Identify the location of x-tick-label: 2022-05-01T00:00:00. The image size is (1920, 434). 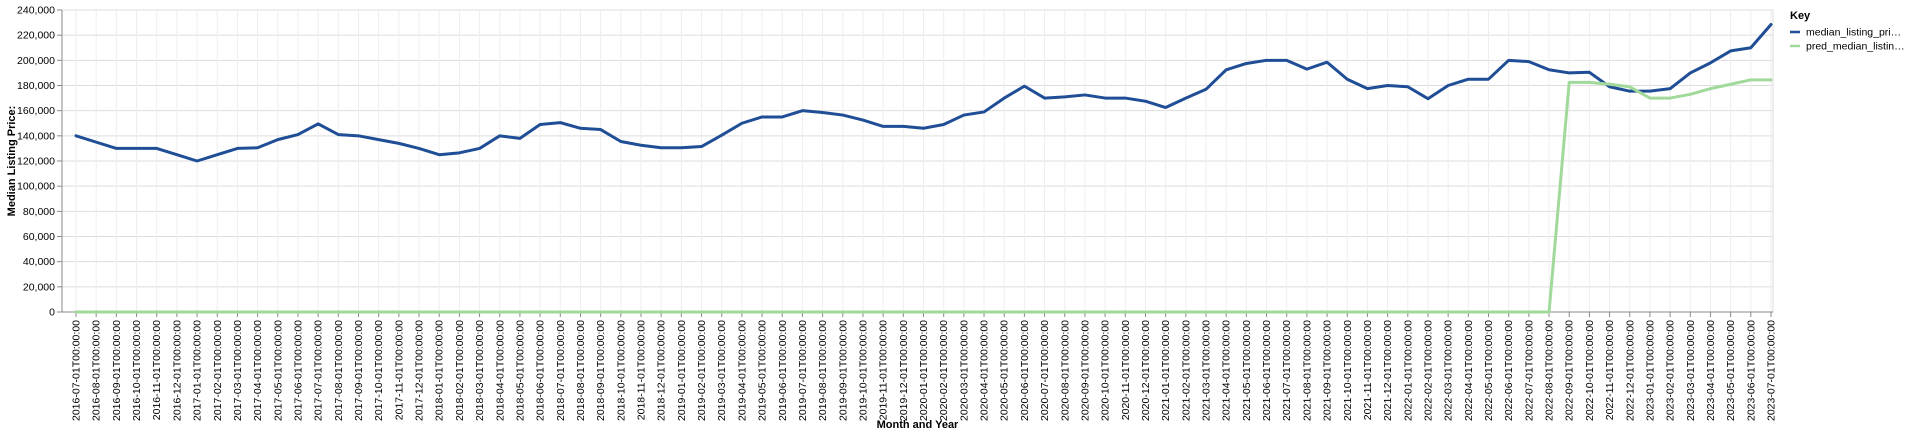
(1489, 370).